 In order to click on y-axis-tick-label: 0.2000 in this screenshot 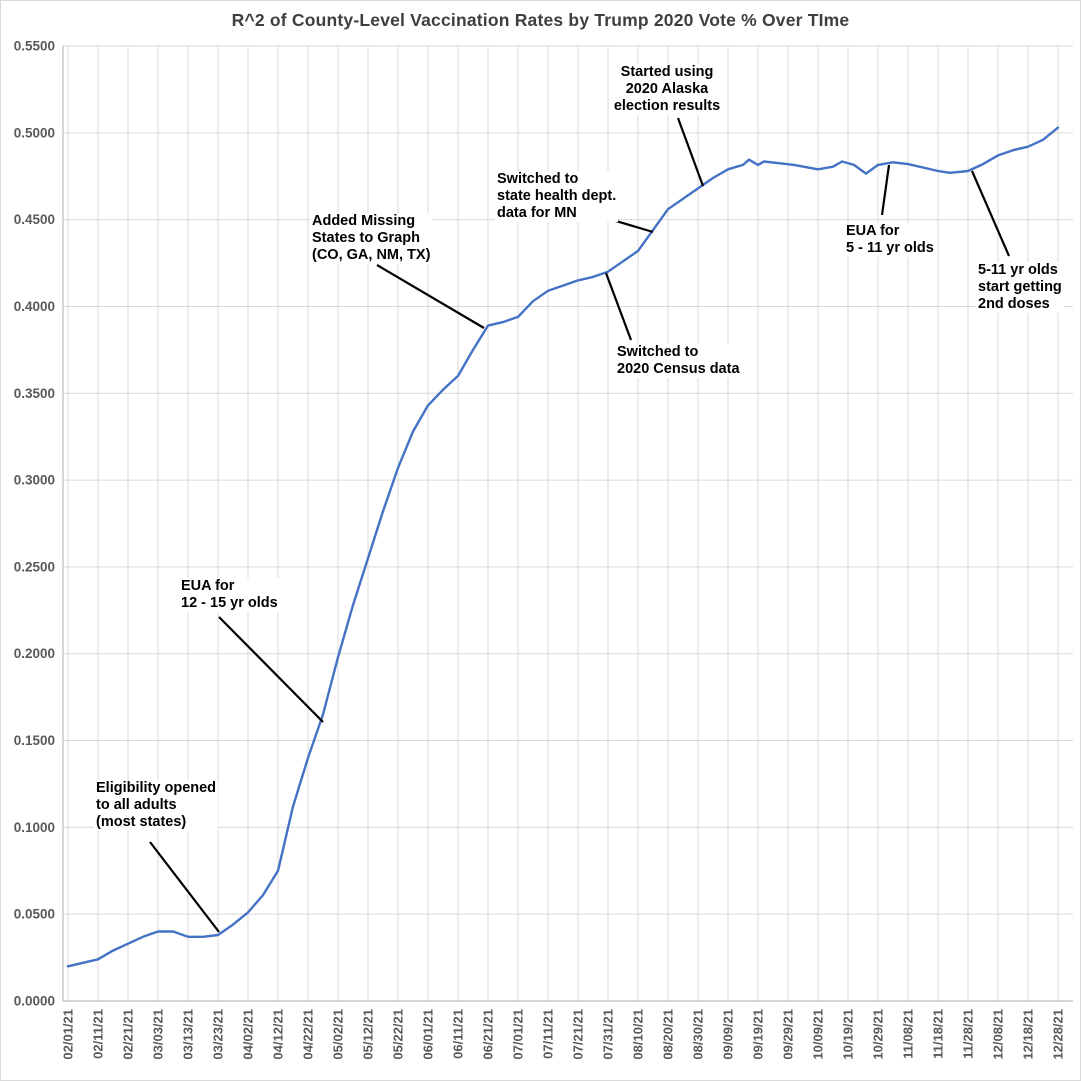, I will do `click(34, 653)`.